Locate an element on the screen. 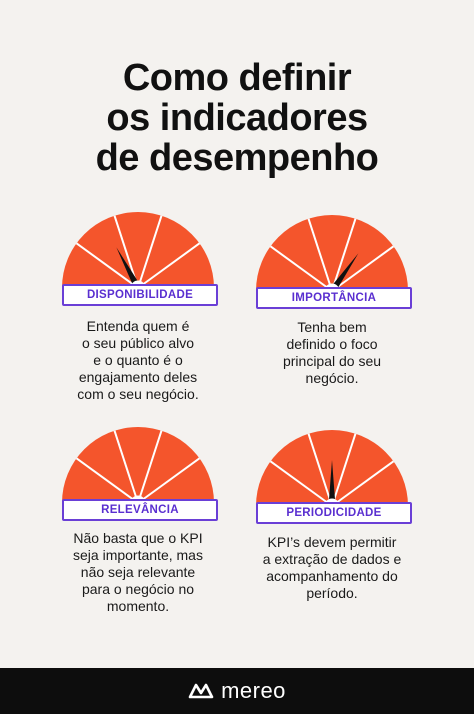 This screenshot has width=474, height=714. desc-line: para o negócio no is located at coordinates (138, 589).